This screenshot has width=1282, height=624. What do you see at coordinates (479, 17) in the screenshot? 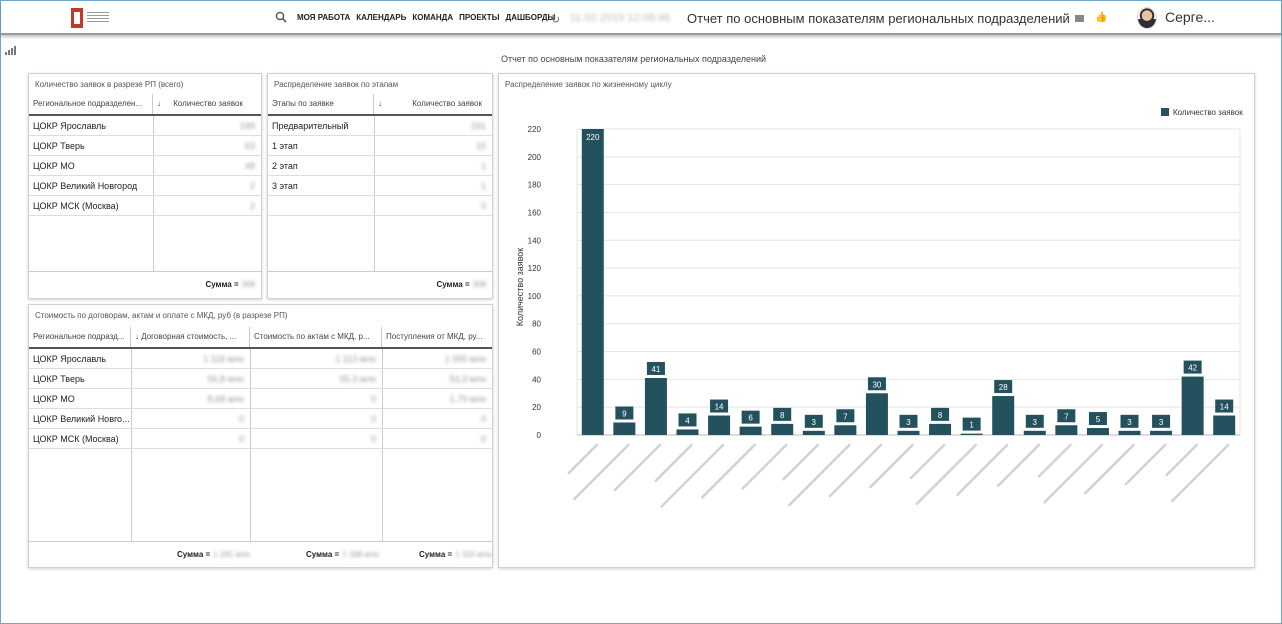
I see `nav-projects: ПРОЕКТЫ` at bounding box center [479, 17].